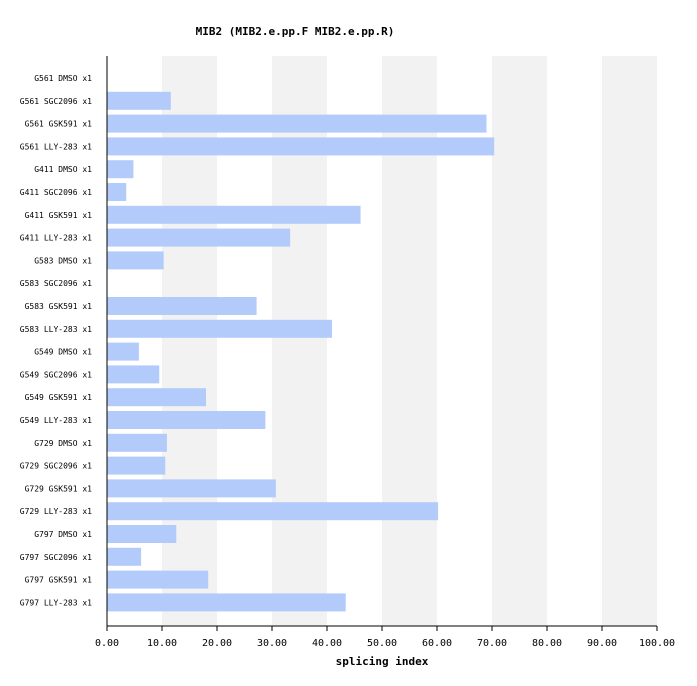 The image size is (697, 686). I want to click on category-label: G561 SGC2096 x1, so click(56, 101).